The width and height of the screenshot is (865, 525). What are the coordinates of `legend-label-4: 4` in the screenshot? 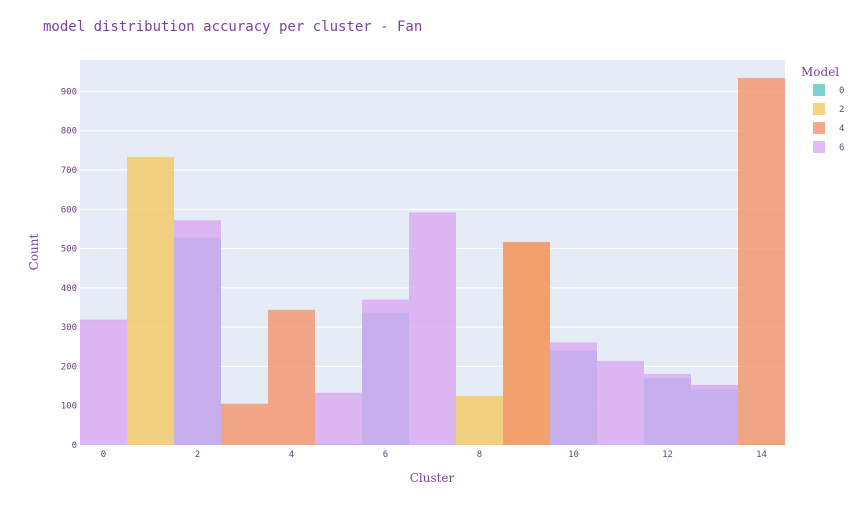 It's located at (841, 129).